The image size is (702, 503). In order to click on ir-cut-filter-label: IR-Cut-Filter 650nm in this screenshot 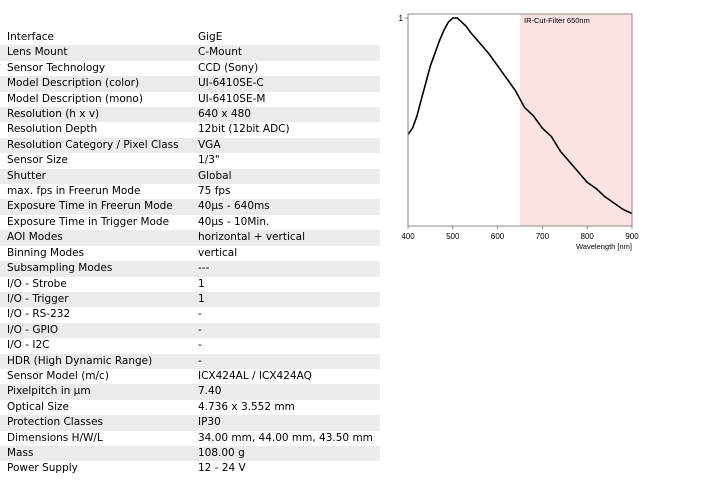, I will do `click(557, 20)`.